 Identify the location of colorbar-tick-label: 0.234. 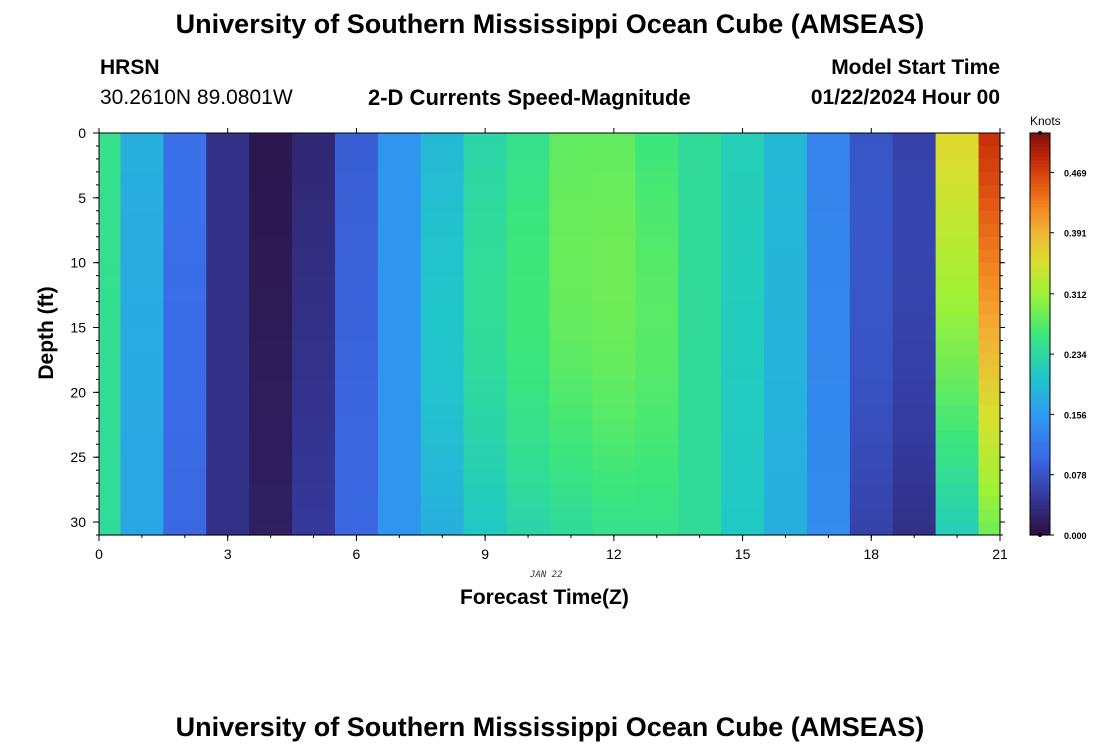
(1075, 355).